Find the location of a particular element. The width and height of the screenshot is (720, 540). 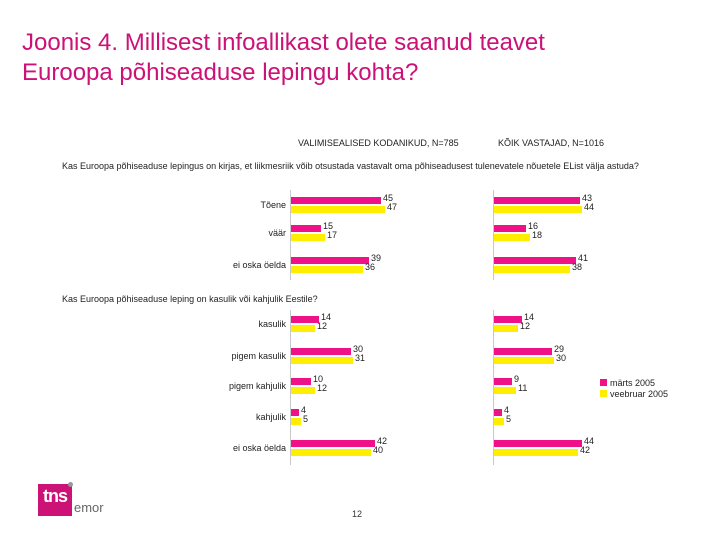

data-label-g2-p2-c2-s2: 30 is located at coordinates (561, 358).